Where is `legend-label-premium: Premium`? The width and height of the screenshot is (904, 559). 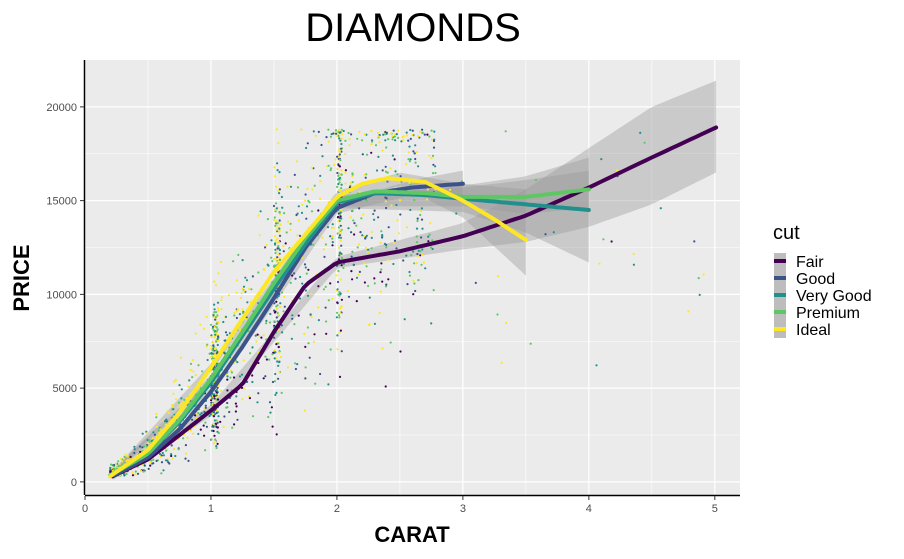
legend-label-premium: Premium is located at coordinates (828, 313).